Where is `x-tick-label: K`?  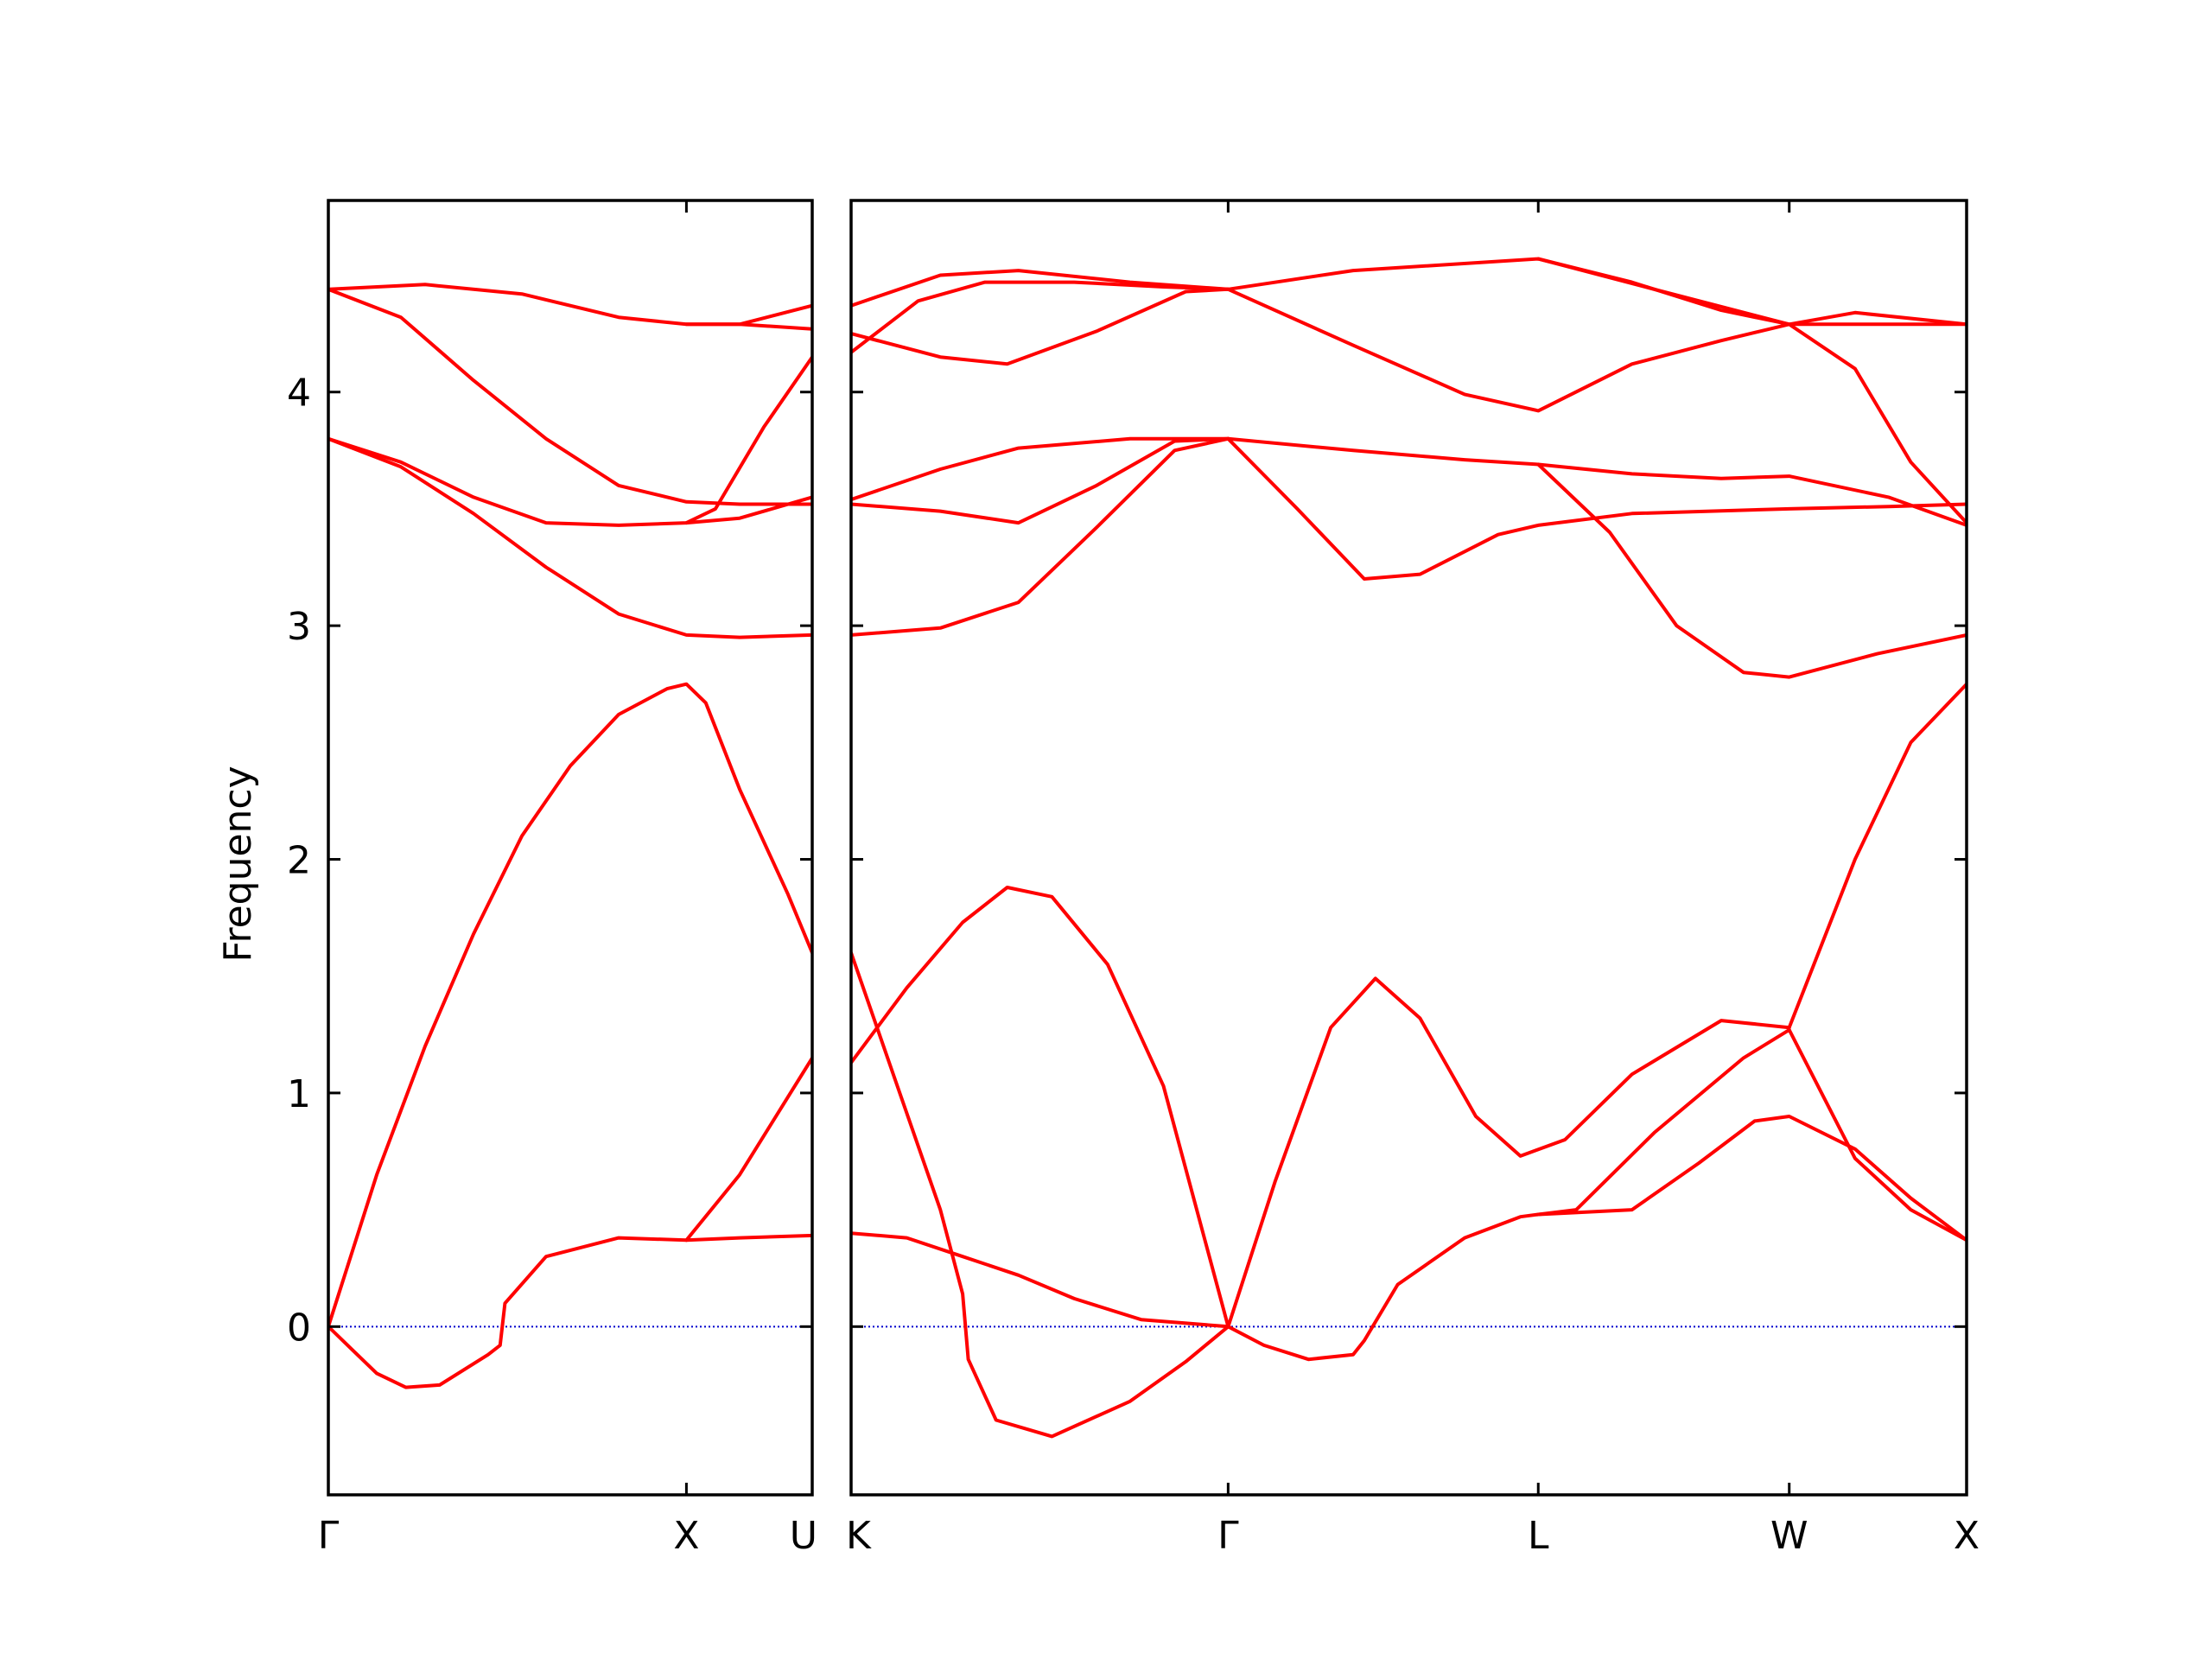 x-tick-label: K is located at coordinates (859, 1536).